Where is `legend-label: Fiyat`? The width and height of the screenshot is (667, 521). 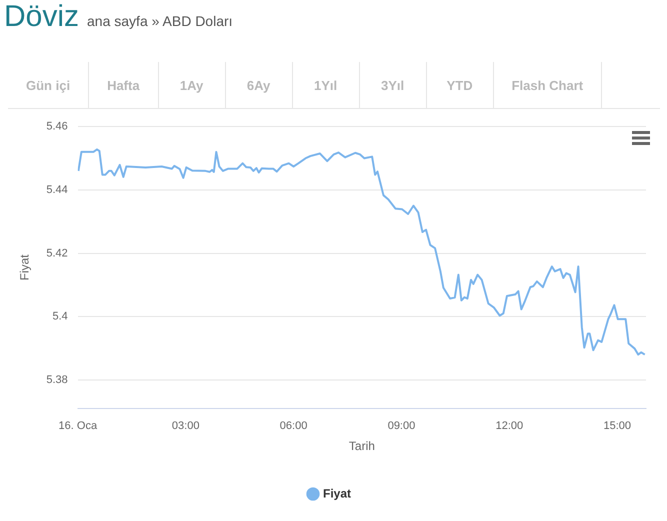
legend-label: Fiyat is located at coordinates (337, 493).